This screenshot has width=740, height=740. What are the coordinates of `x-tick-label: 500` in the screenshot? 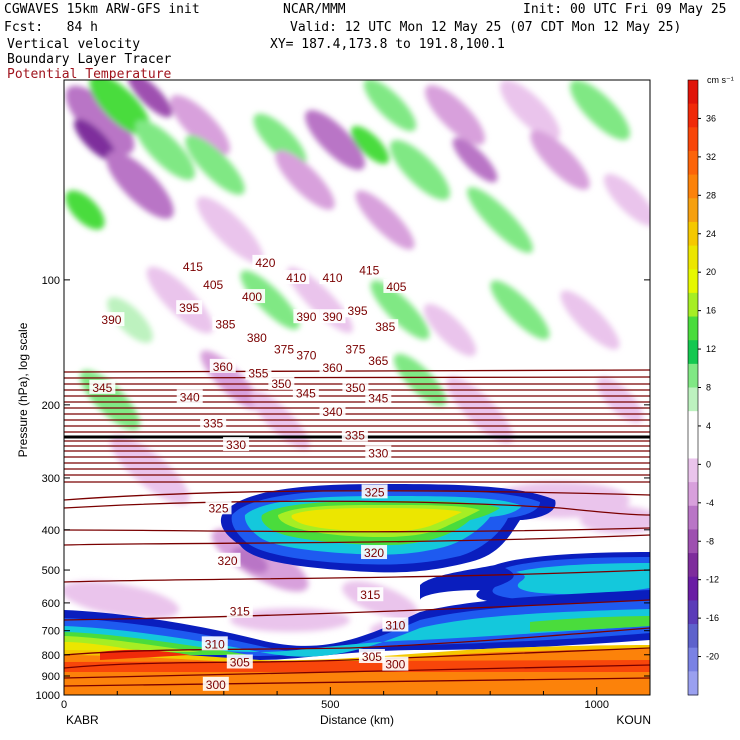 It's located at (330, 705).